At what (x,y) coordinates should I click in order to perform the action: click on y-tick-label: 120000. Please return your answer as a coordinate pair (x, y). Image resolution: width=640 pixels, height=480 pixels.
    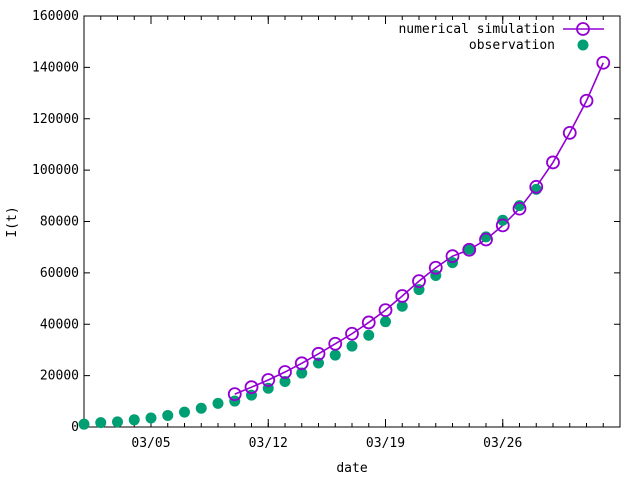
    Looking at the image, I should click on (55, 119).